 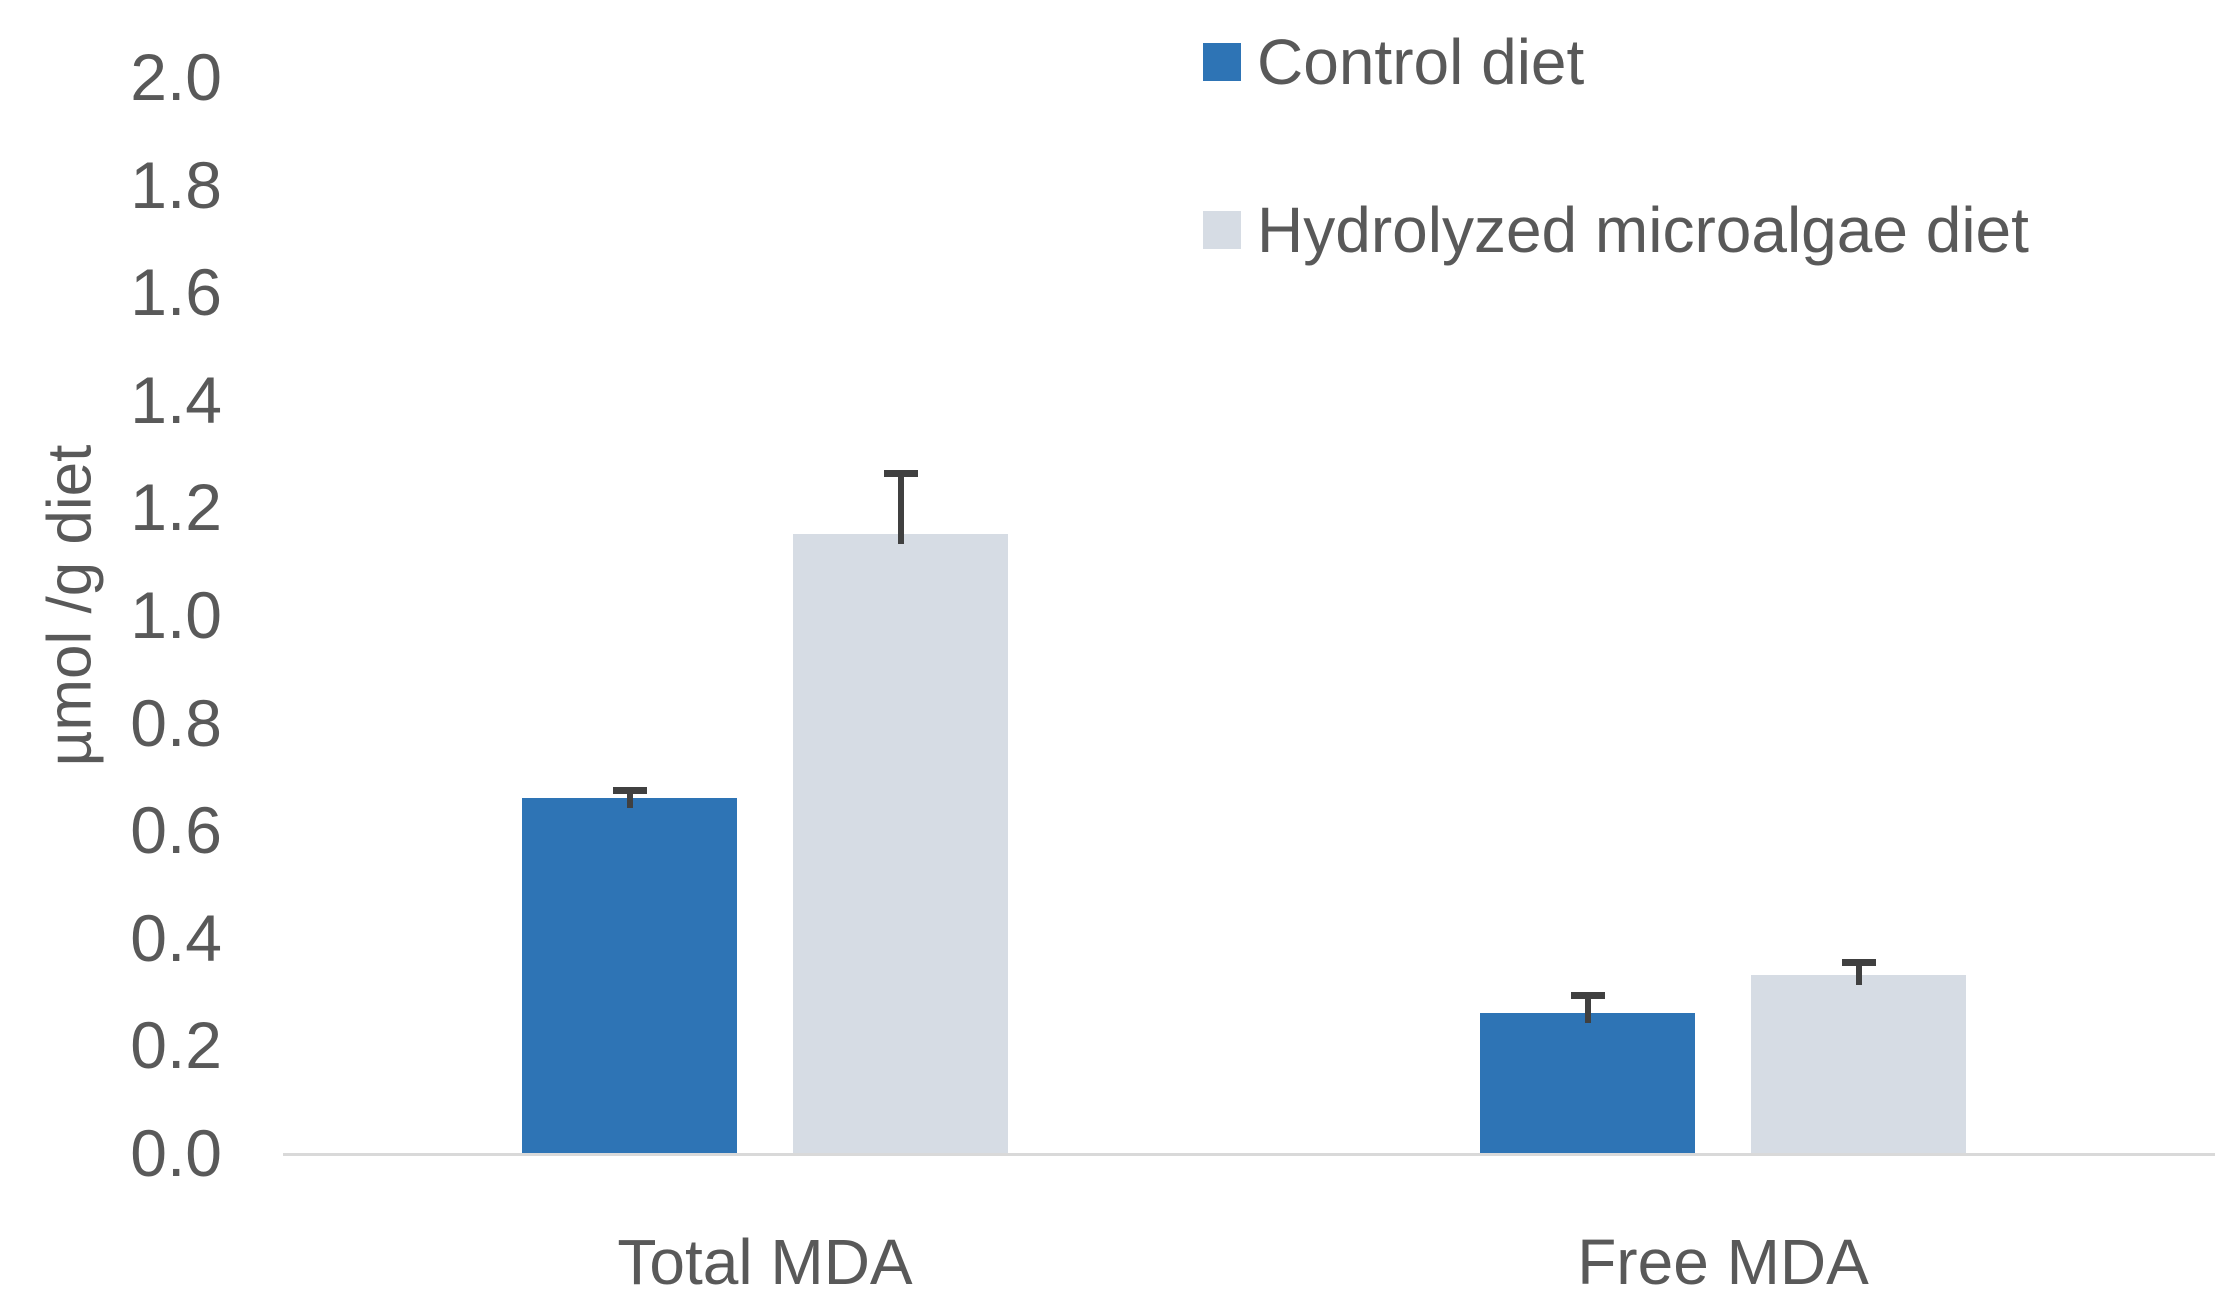 What do you see at coordinates (176, 400) in the screenshot?
I see `y-axis-tick-label: 1.4` at bounding box center [176, 400].